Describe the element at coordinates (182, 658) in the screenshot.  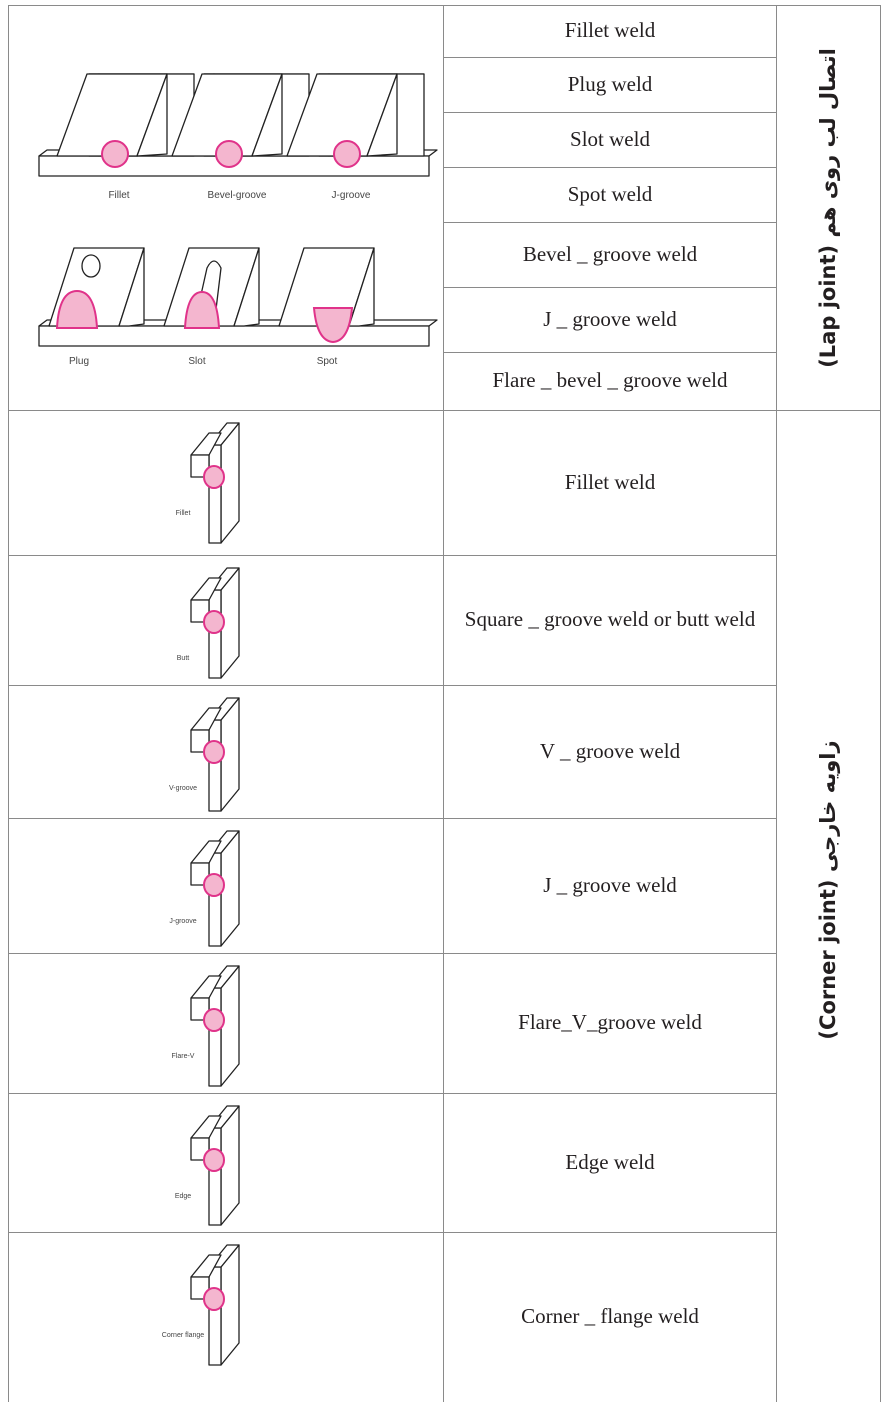
I see `figure-label: Butt` at that location.